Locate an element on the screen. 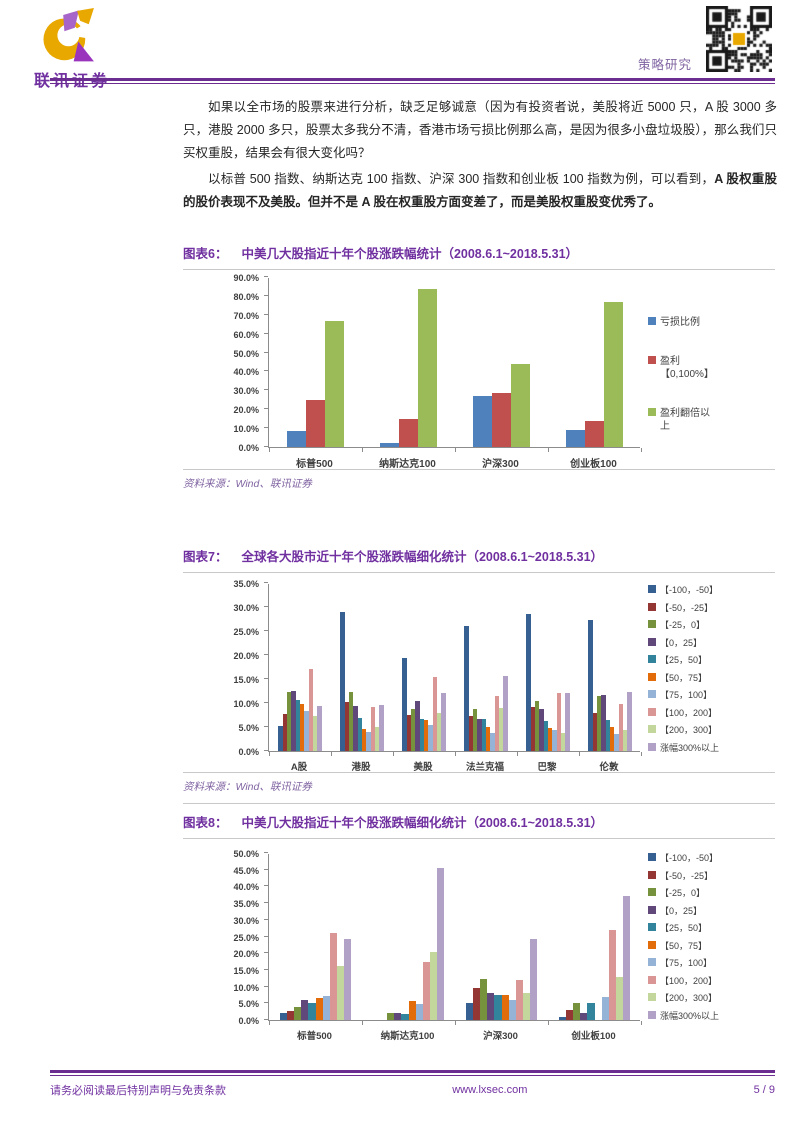  legend-item: 【0，25】 is located at coordinates (698, 643).